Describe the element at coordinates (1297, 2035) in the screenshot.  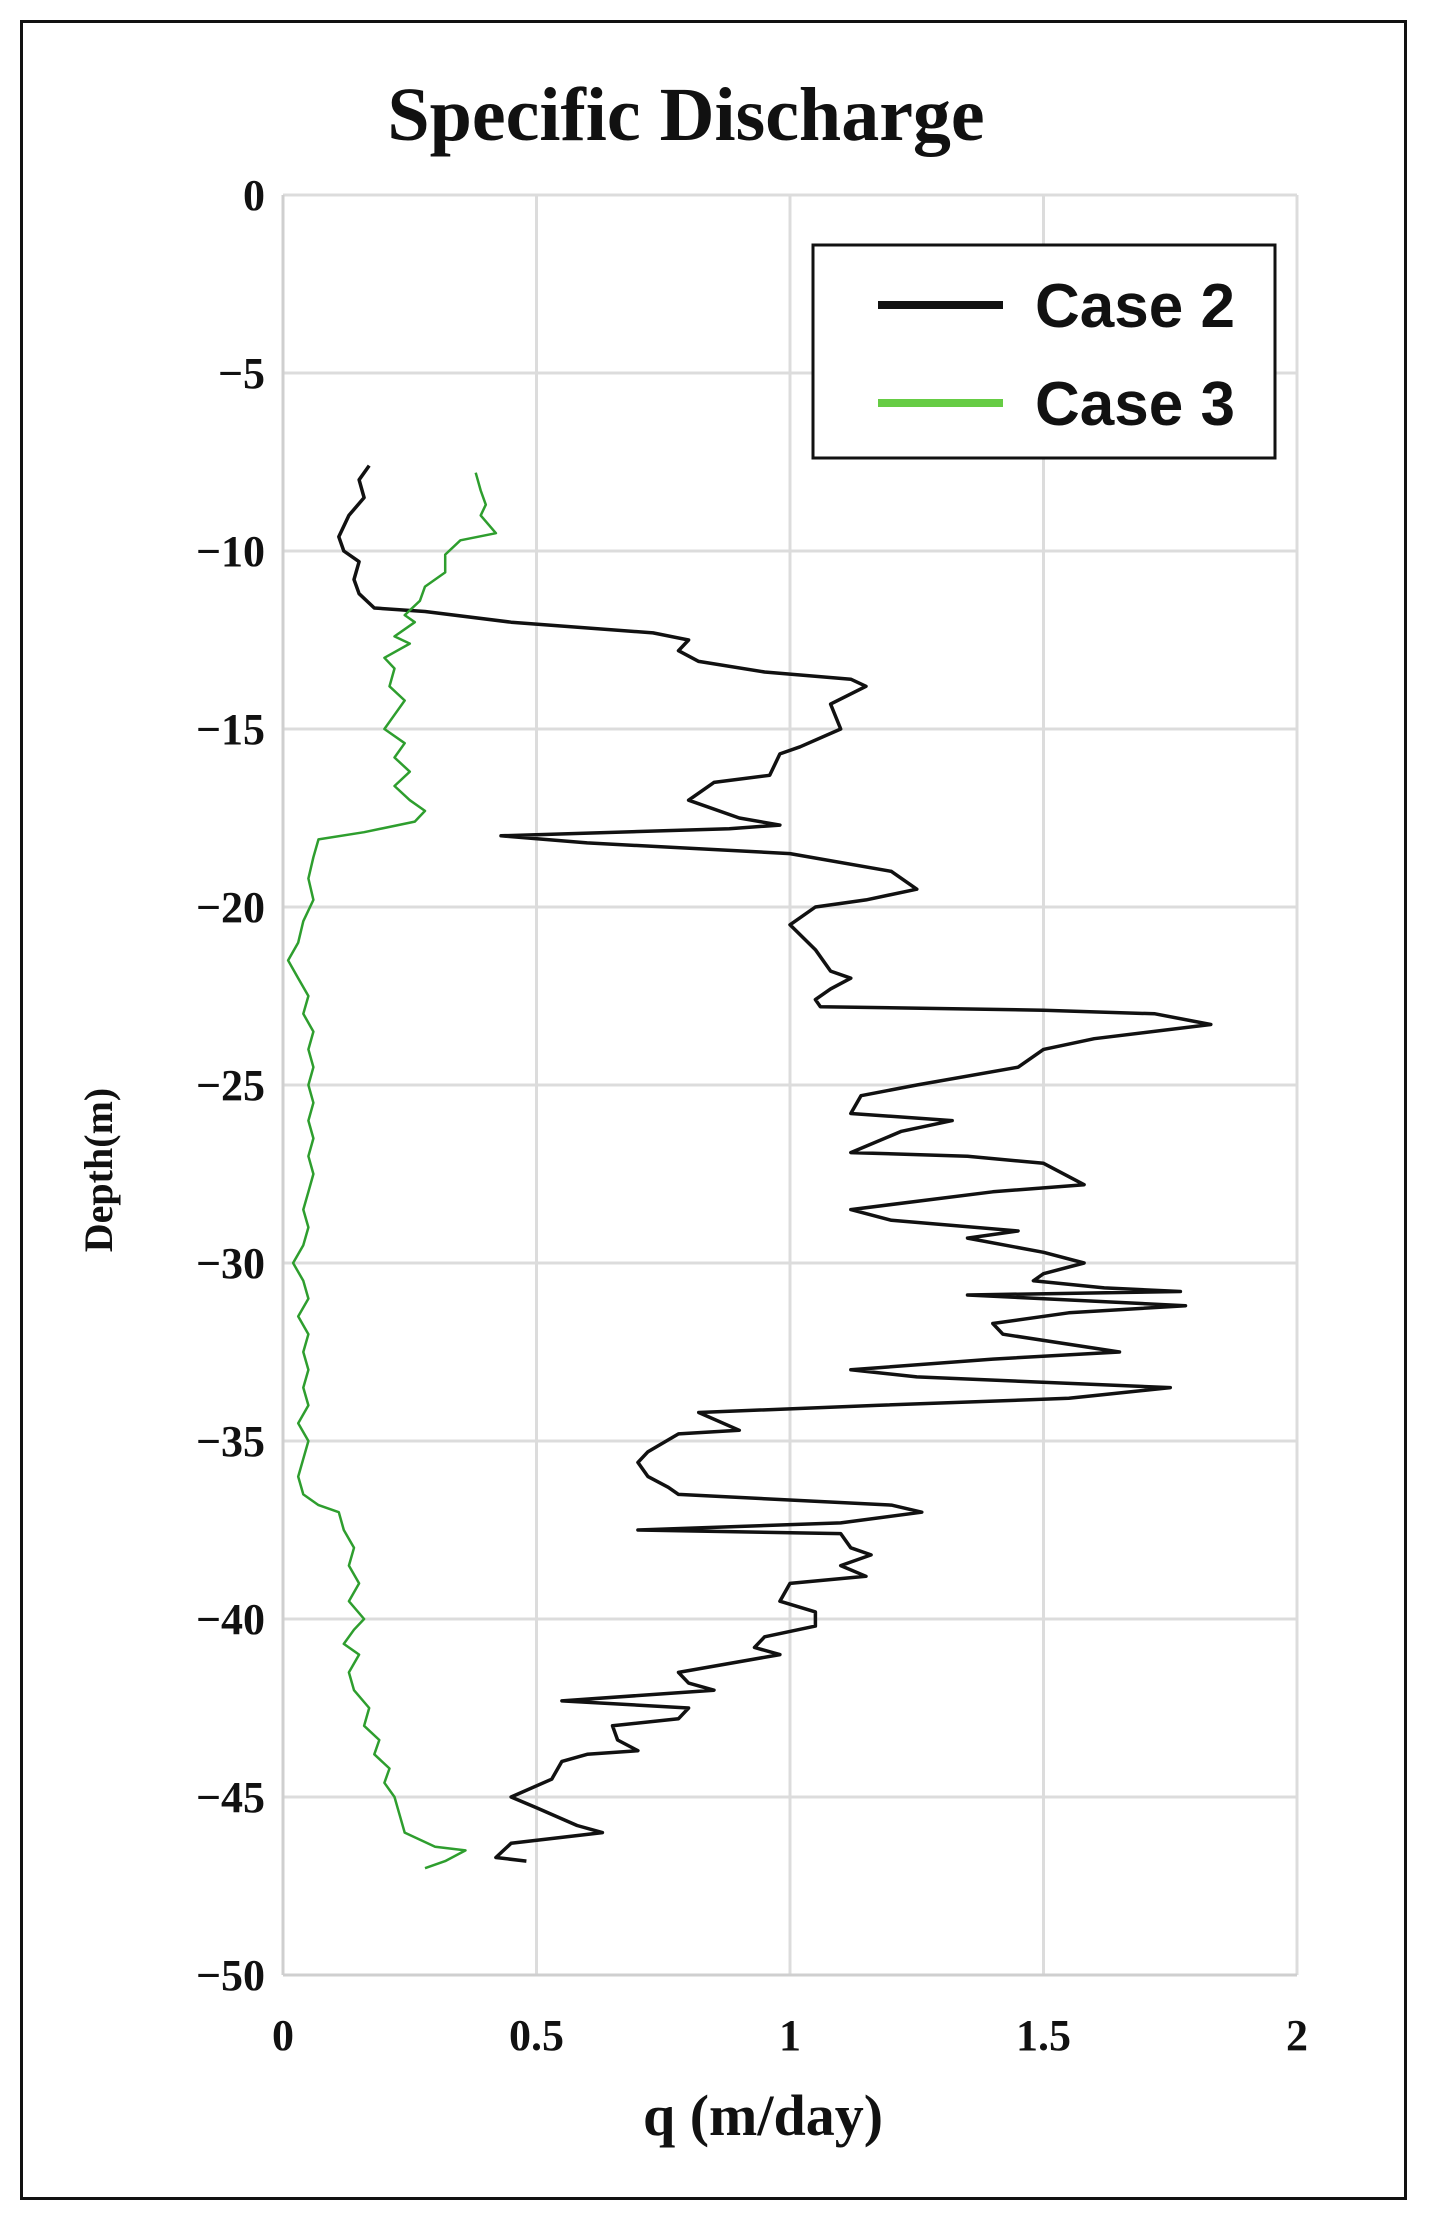
I see `x-tick-label: 2` at that location.